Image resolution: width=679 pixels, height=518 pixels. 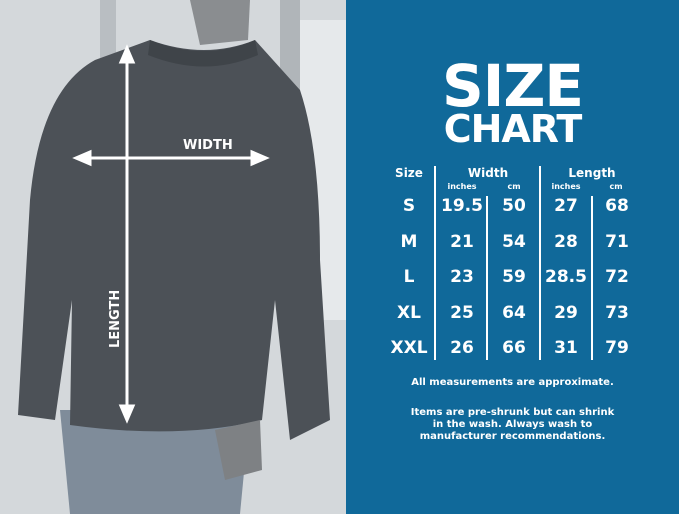 I want to click on title-size: SIZE, so click(x=512, y=86).